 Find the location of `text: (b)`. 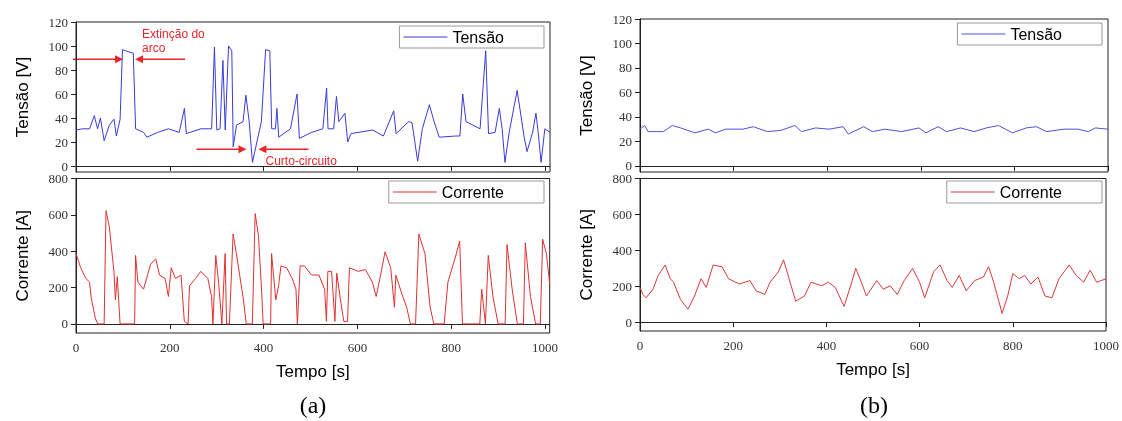

text: (b) is located at coordinates (874, 405).